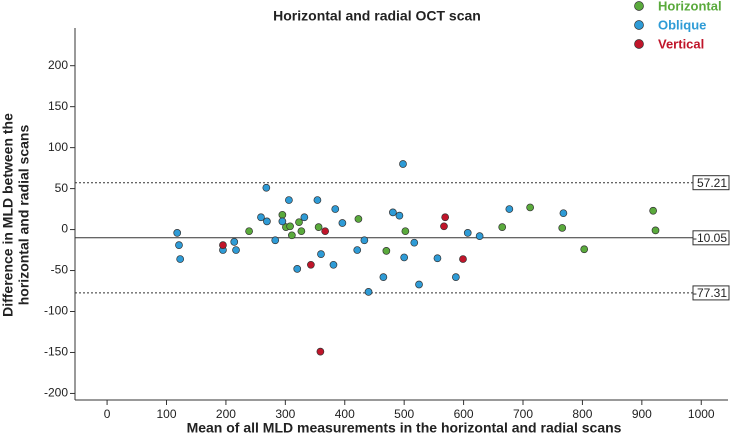  What do you see at coordinates (166, 414) in the screenshot?
I see `x-tick-label: 100` at bounding box center [166, 414].